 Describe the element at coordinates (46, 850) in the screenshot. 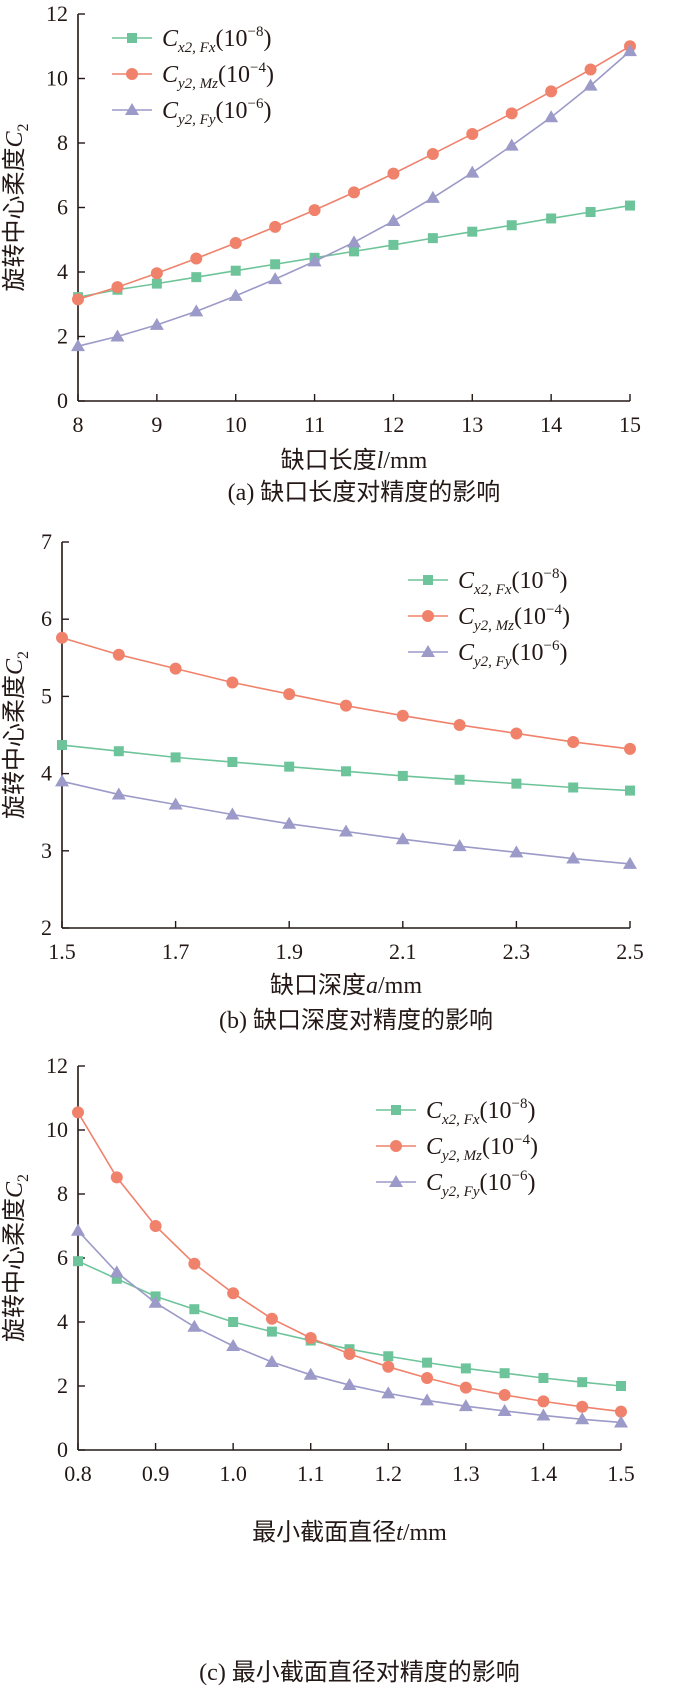

I see `y-tick-label: 3` at that location.